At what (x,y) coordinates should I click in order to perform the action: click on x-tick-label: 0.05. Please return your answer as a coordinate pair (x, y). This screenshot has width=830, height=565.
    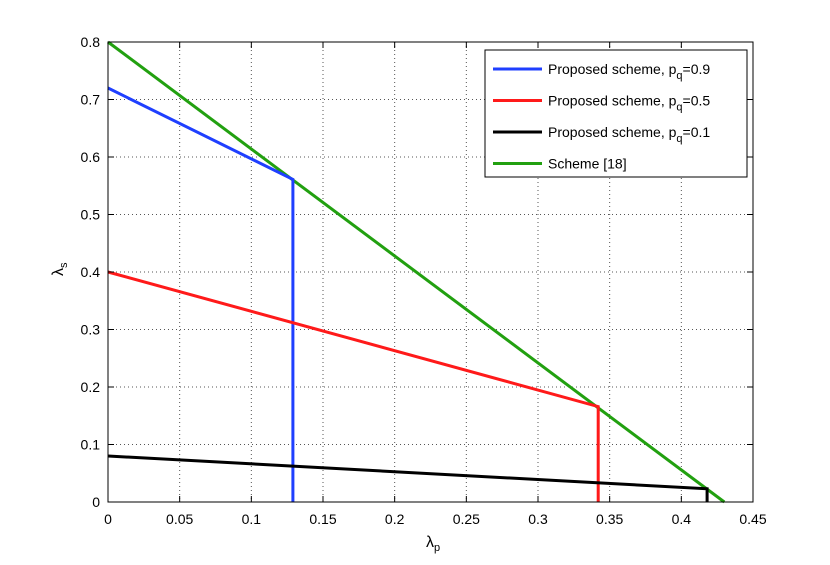
    Looking at the image, I should click on (179, 519).